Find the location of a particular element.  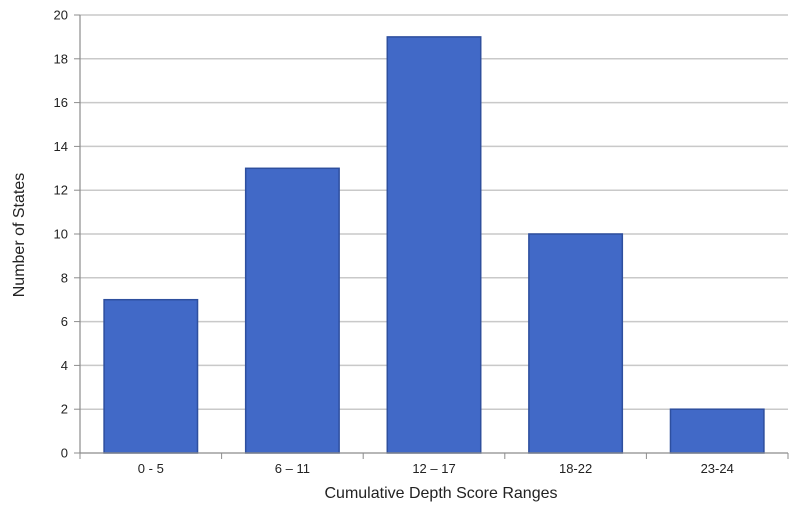

y-tick-labels: 0 2 4 6 8 10 12 14 16 18 20 is located at coordinates (61, 234).